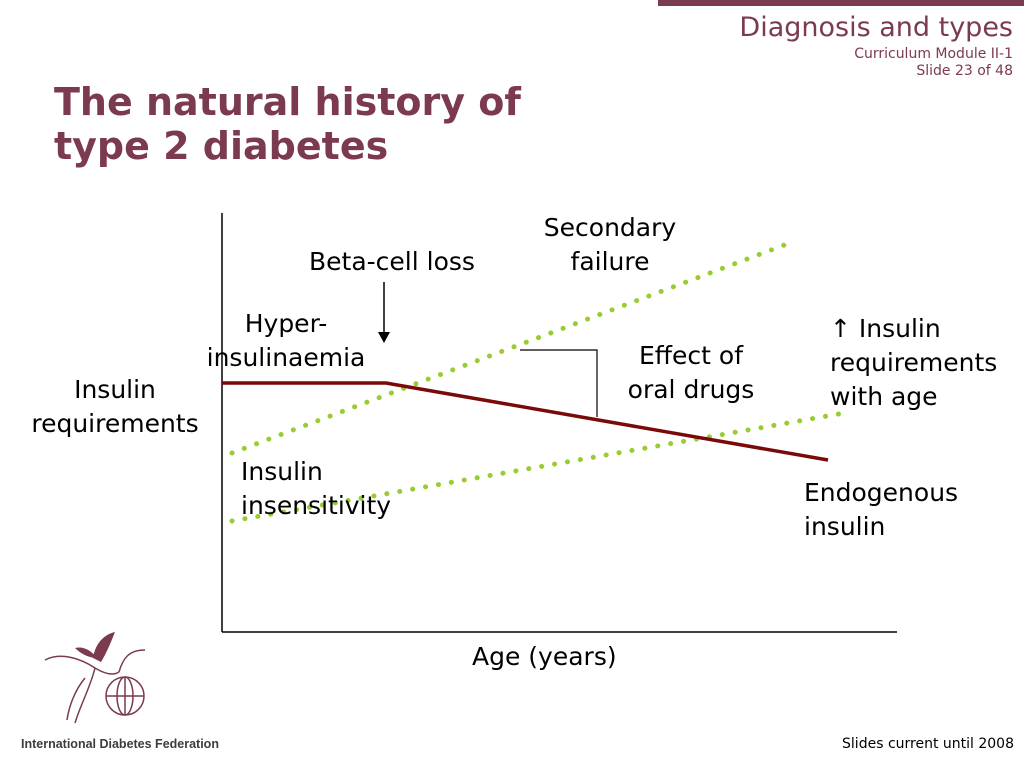  Describe the element at coordinates (610, 244) in the screenshot. I see `secondary-failure-label: Secondary failure` at that location.